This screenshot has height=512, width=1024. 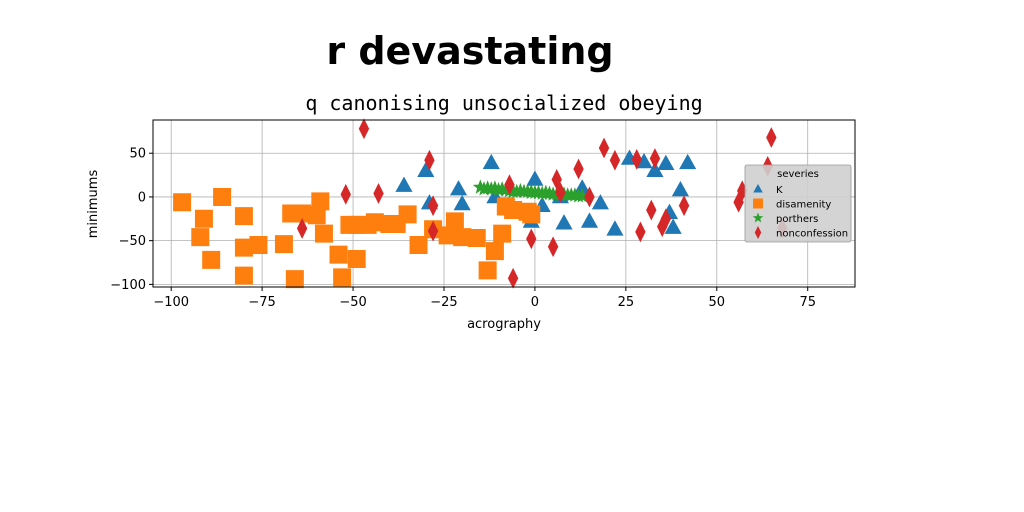 What do you see at coordinates (503, 103) in the screenshot?
I see `chart-title: q canonising unsocialized obeying` at bounding box center [503, 103].